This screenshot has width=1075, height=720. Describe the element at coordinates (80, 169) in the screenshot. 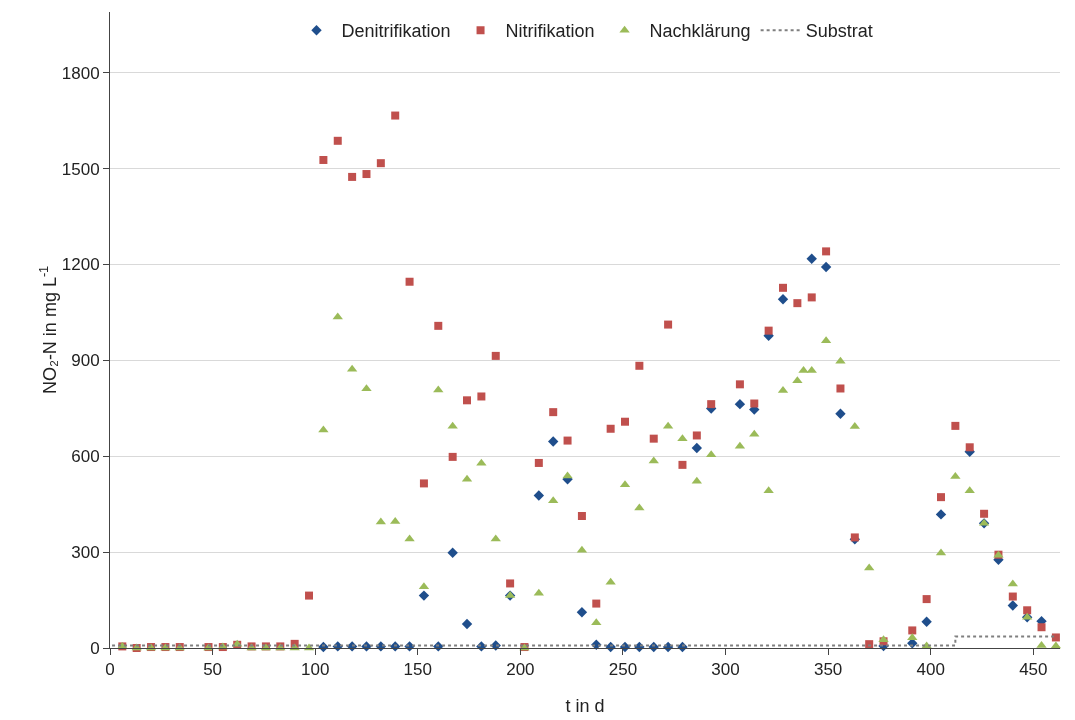

I see `y-tick-label: 1500` at that location.